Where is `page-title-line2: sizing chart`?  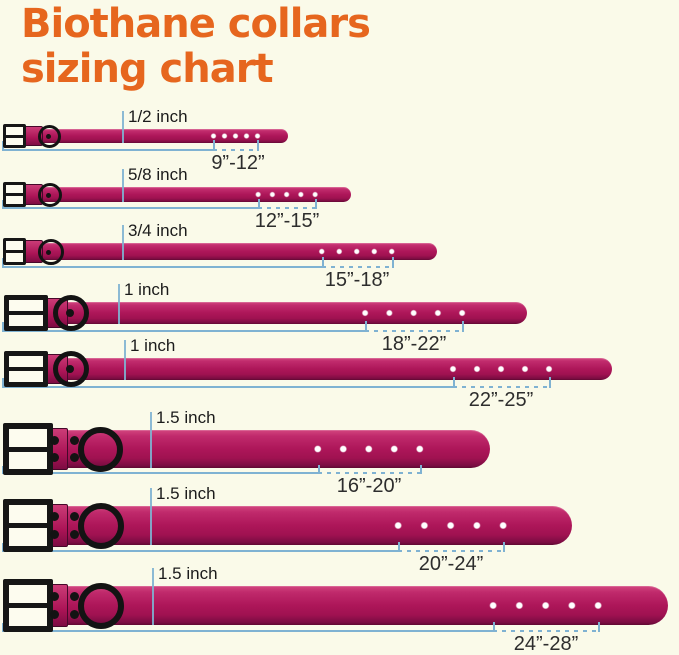
page-title-line2: sizing chart is located at coordinates (147, 69).